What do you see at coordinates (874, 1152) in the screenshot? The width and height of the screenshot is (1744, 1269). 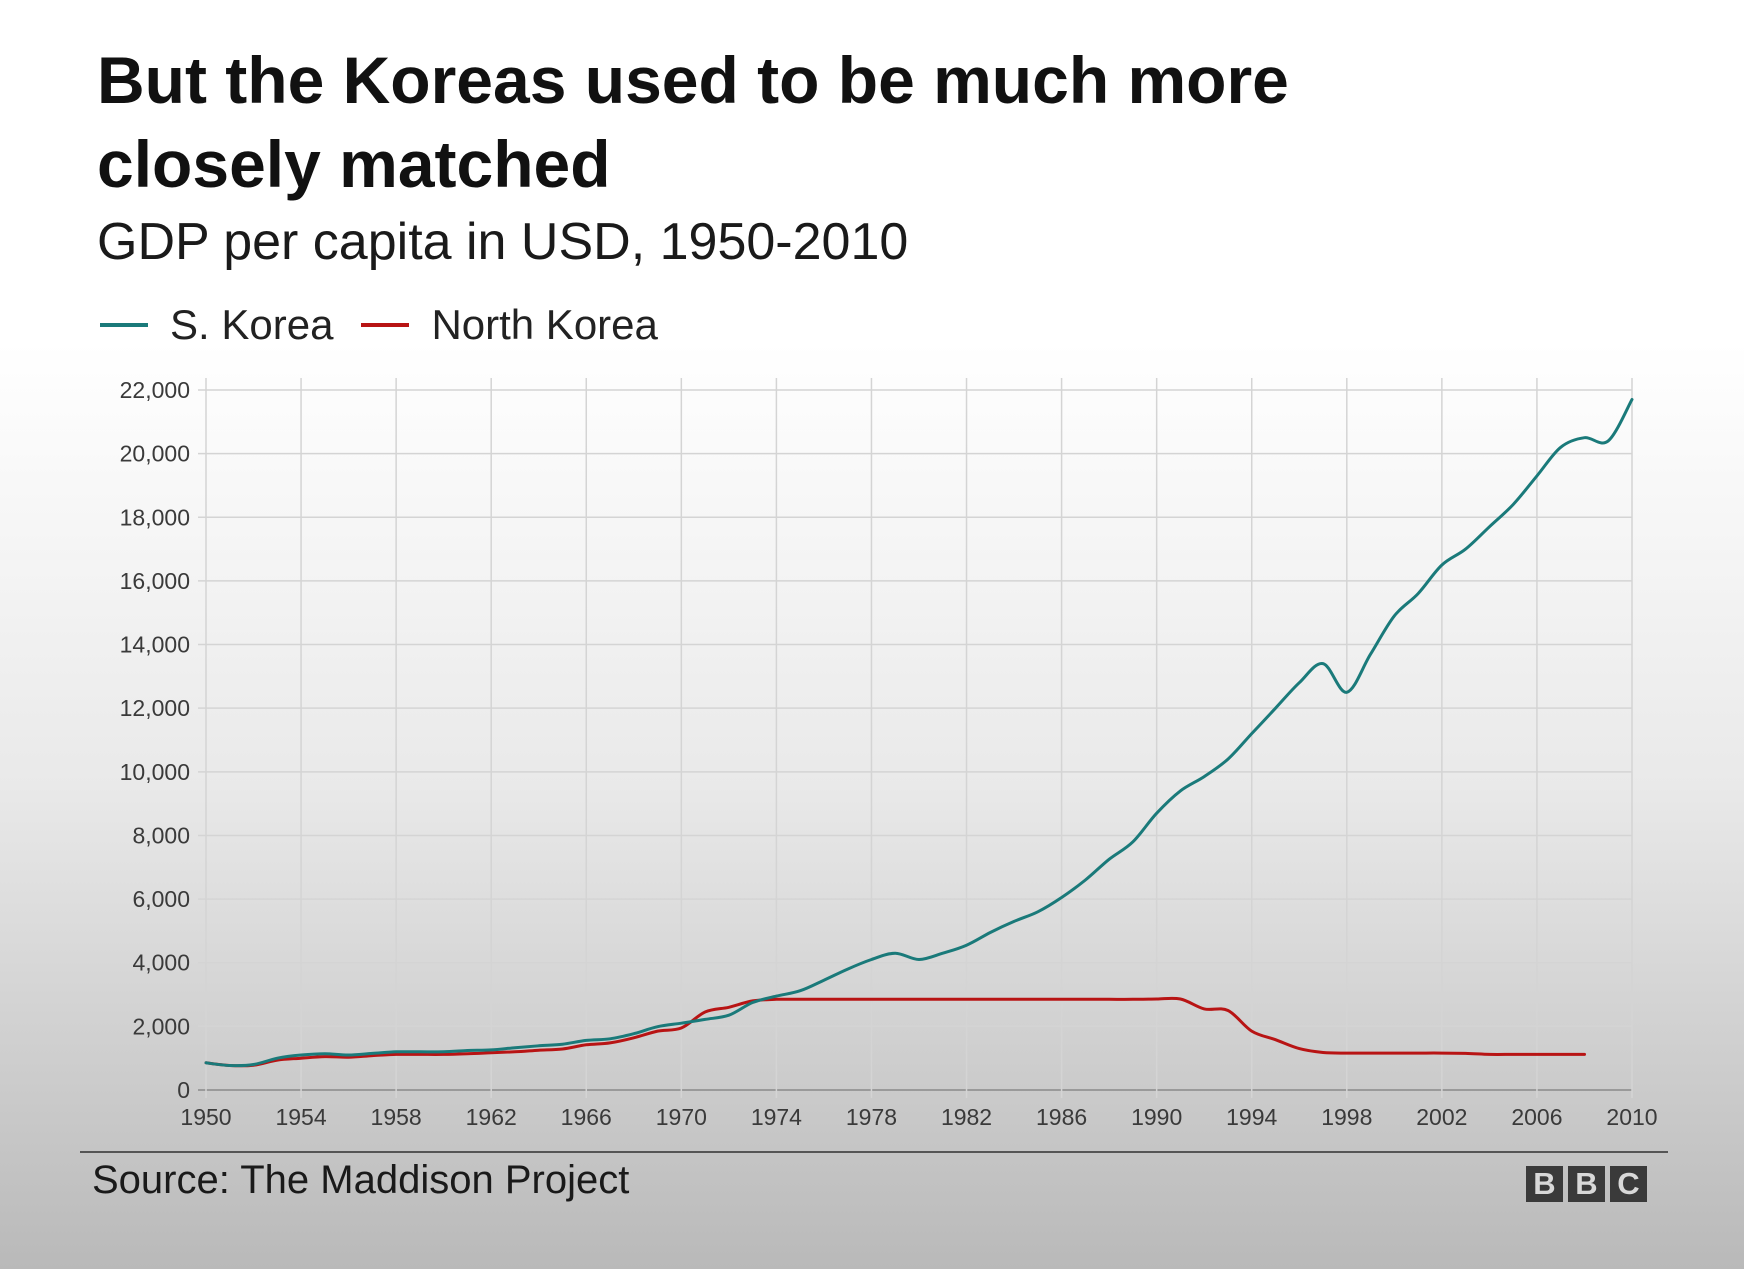 I see `footer-divider` at bounding box center [874, 1152].